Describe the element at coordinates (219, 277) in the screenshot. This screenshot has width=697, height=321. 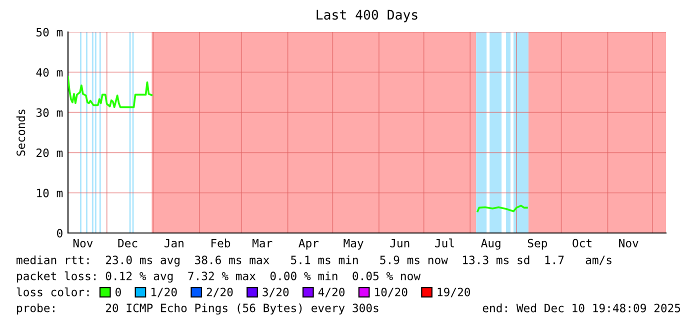
I see `text: packet loss: 0.12 % avg 7.32 % max 0.00 % min 0.05 % now` at that location.